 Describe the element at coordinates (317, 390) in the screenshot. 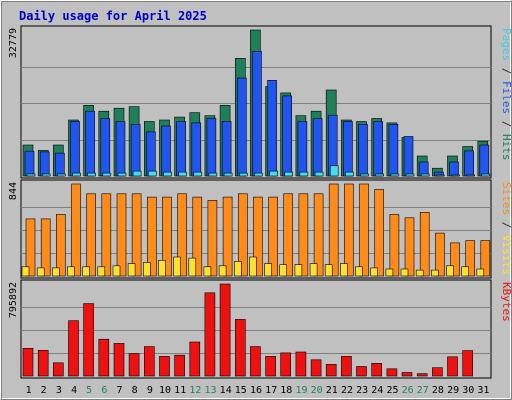

I see `x-tick-label: 20` at that location.